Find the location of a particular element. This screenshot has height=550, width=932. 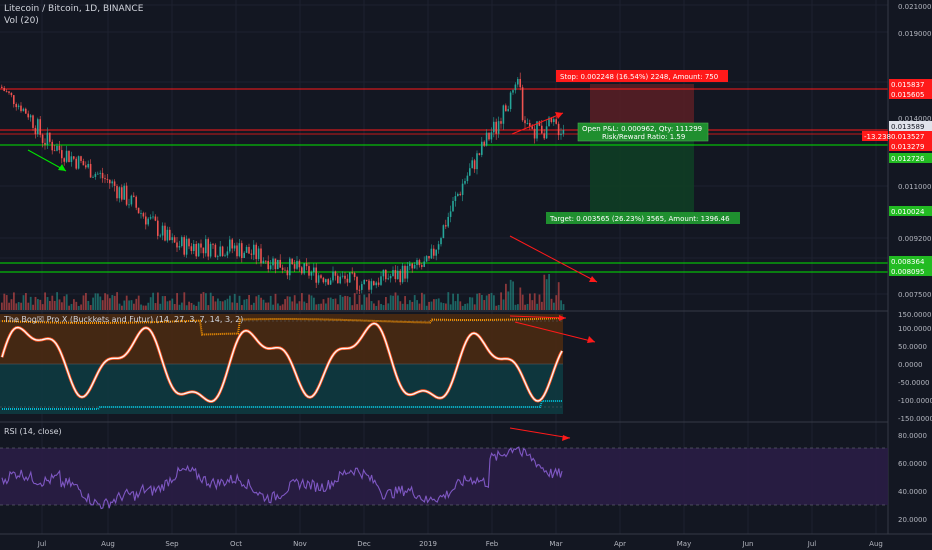

time-tick: 2019 is located at coordinates (428, 544).